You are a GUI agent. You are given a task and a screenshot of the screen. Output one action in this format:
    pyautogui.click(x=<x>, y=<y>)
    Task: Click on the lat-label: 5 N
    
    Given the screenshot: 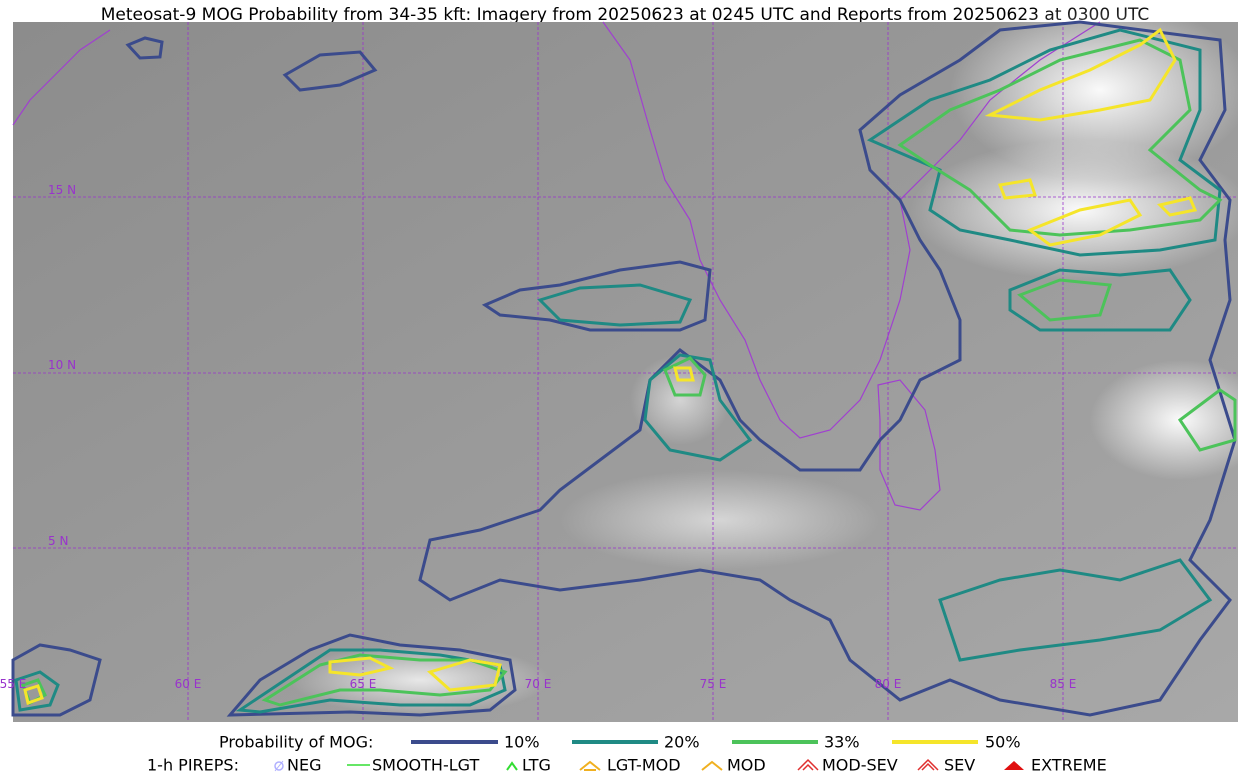 What is the action you would take?
    pyautogui.click(x=58, y=541)
    